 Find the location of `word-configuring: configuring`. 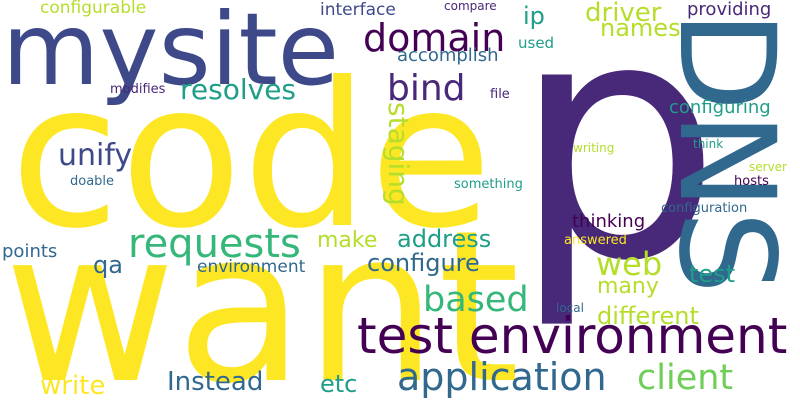

word-configuring: configuring is located at coordinates (720, 107).